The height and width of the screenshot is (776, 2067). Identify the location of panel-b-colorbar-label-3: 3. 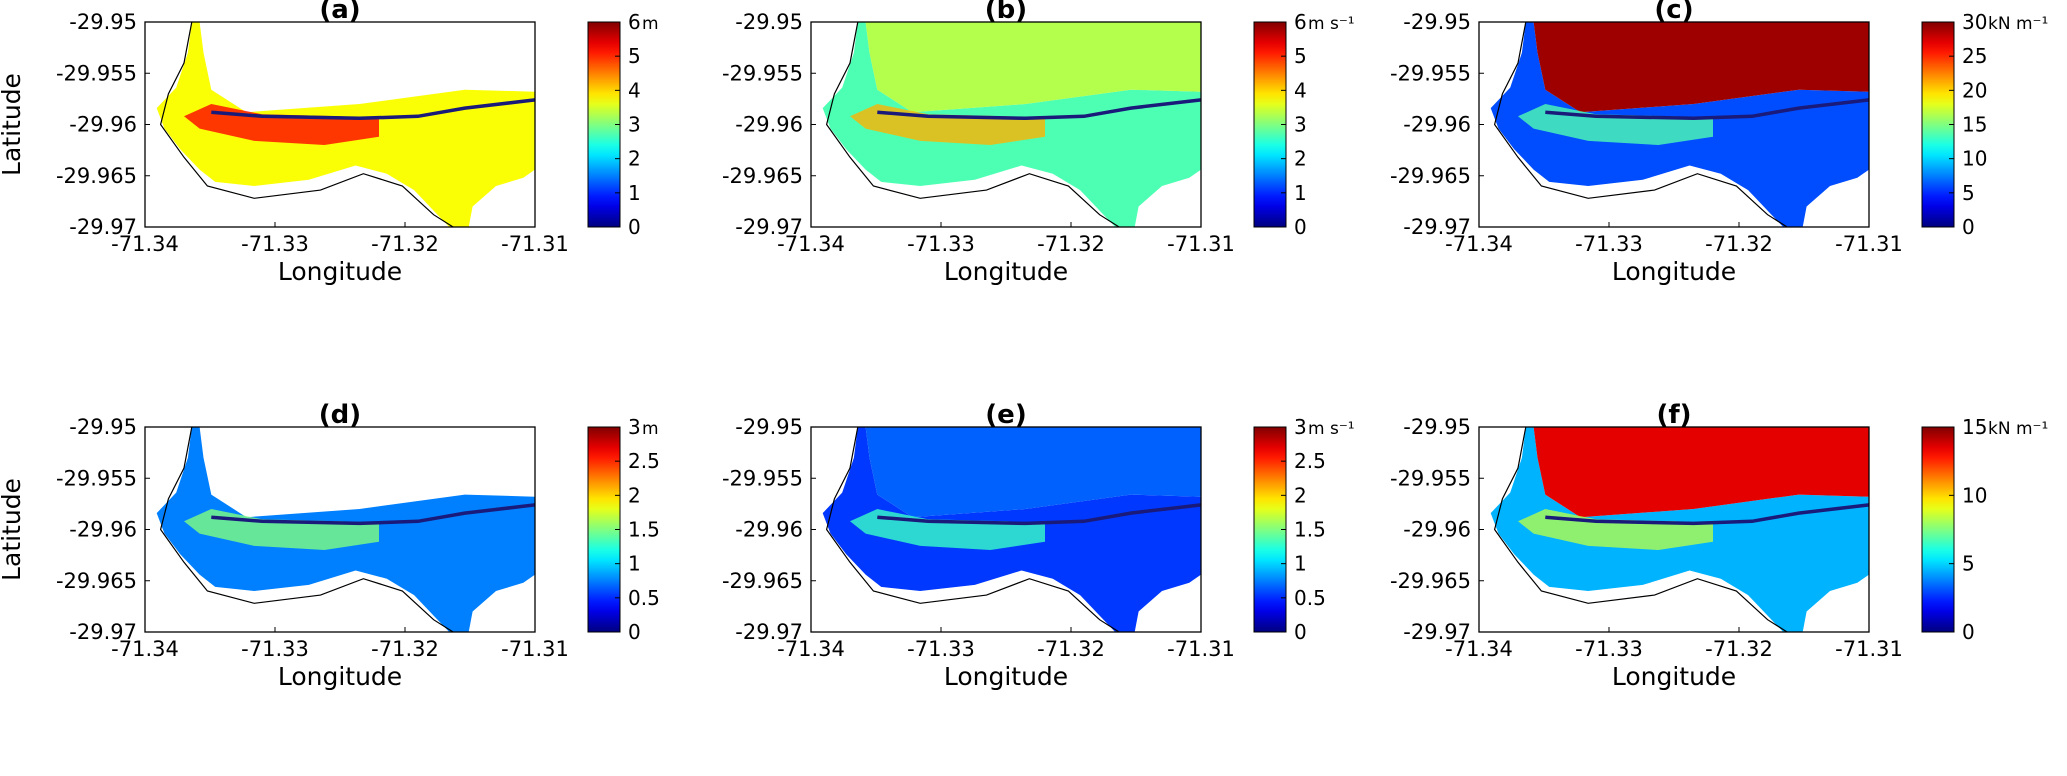
(1300, 125).